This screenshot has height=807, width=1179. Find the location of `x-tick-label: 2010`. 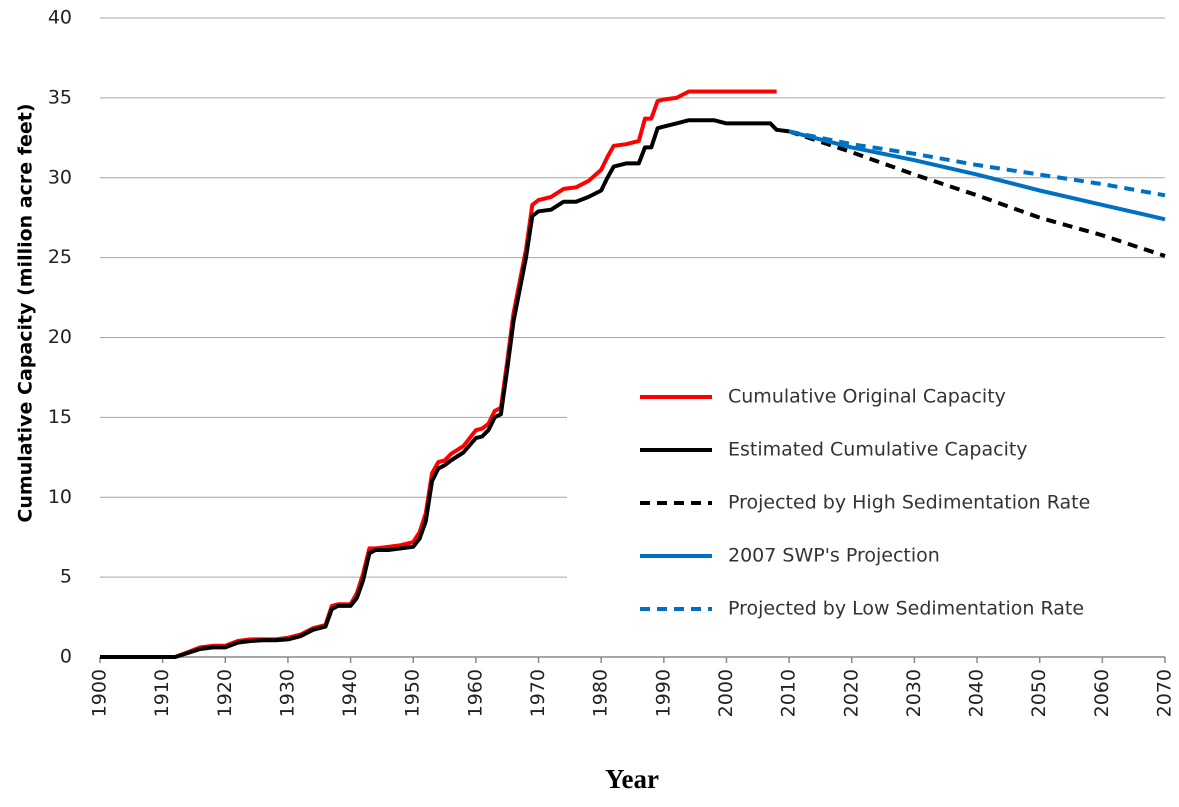

x-tick-label: 2010 is located at coordinates (789, 693).